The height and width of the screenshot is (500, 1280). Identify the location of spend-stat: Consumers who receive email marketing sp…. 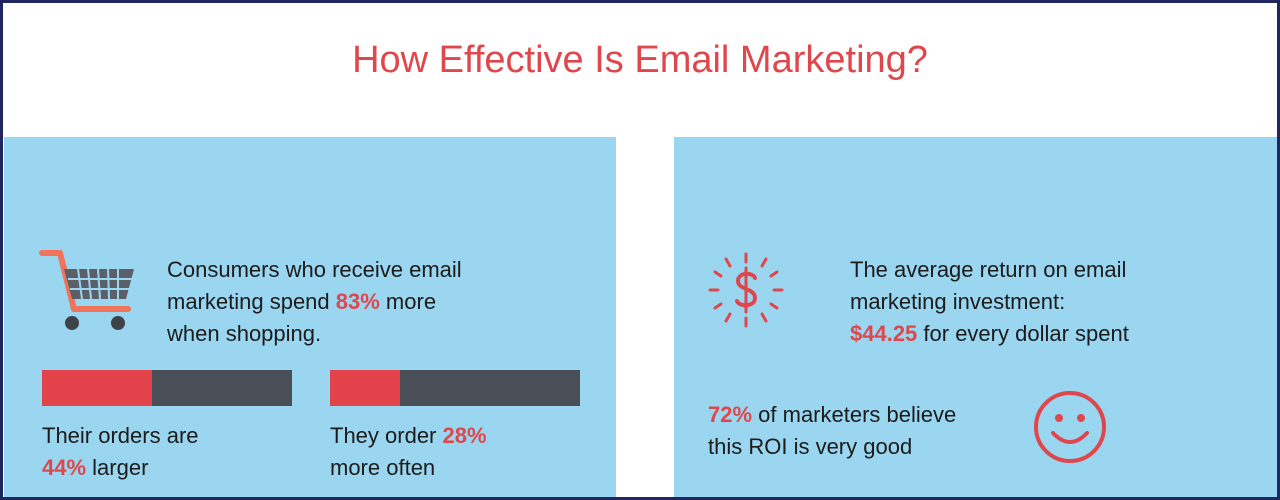
(314, 302).